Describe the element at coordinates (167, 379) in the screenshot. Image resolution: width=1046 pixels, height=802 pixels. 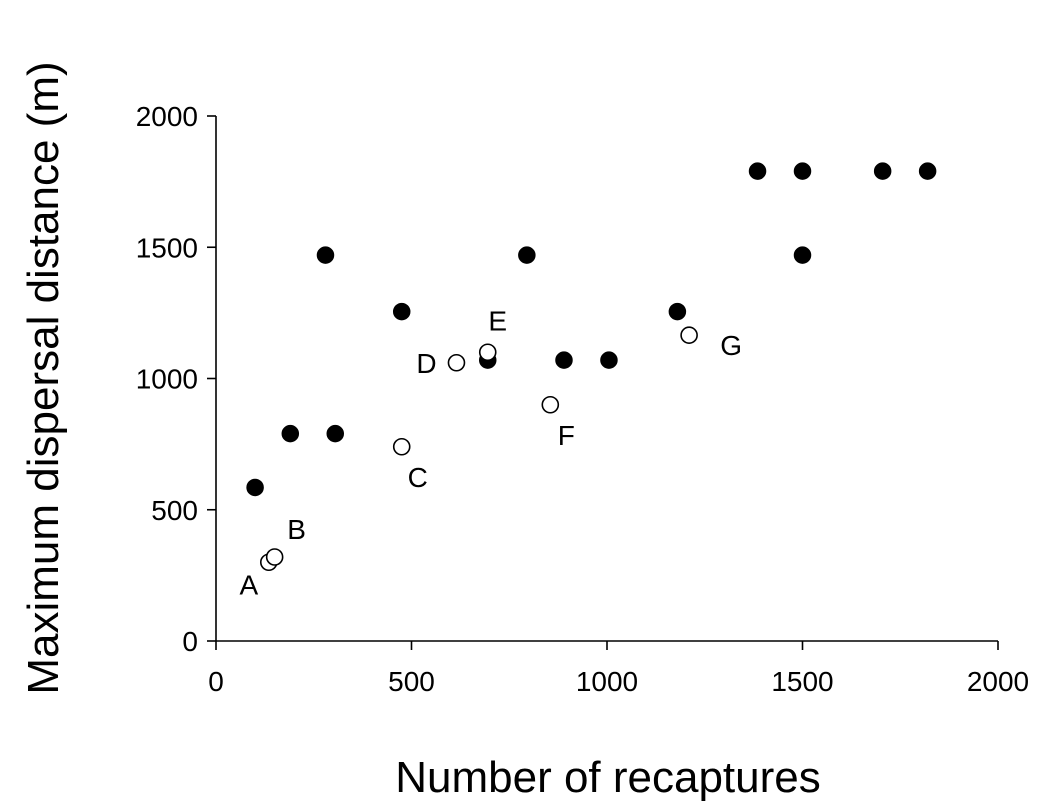
I see `y-tick-label: 1000` at that location.